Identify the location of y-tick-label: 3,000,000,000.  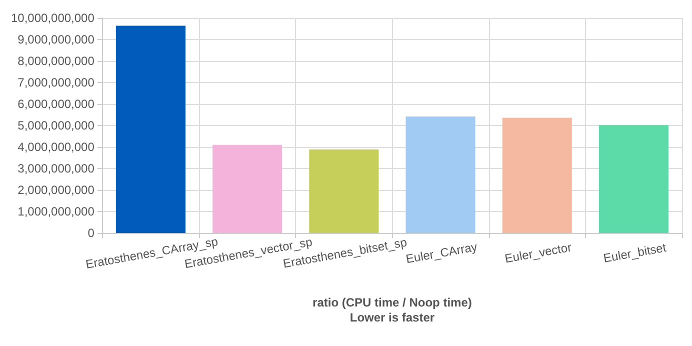
(56, 169).